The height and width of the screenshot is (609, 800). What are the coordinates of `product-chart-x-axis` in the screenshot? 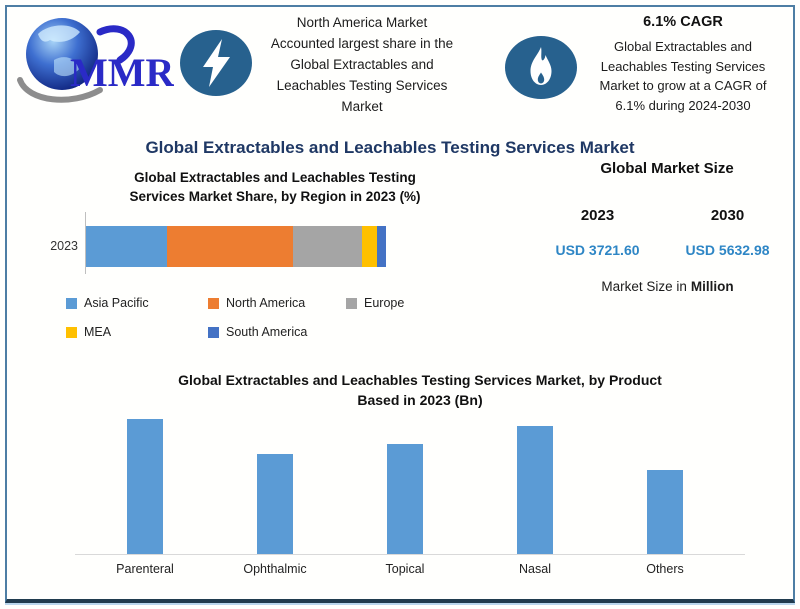 It's located at (410, 554).